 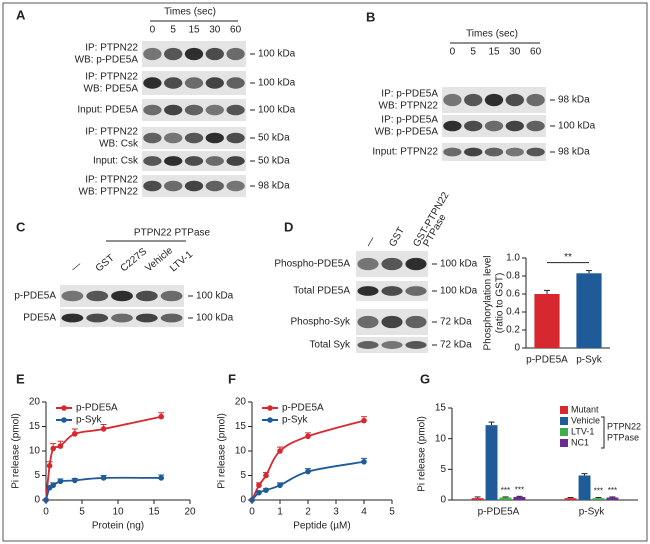 I want to click on y-tick-label: 15, so click(x=35, y=426).